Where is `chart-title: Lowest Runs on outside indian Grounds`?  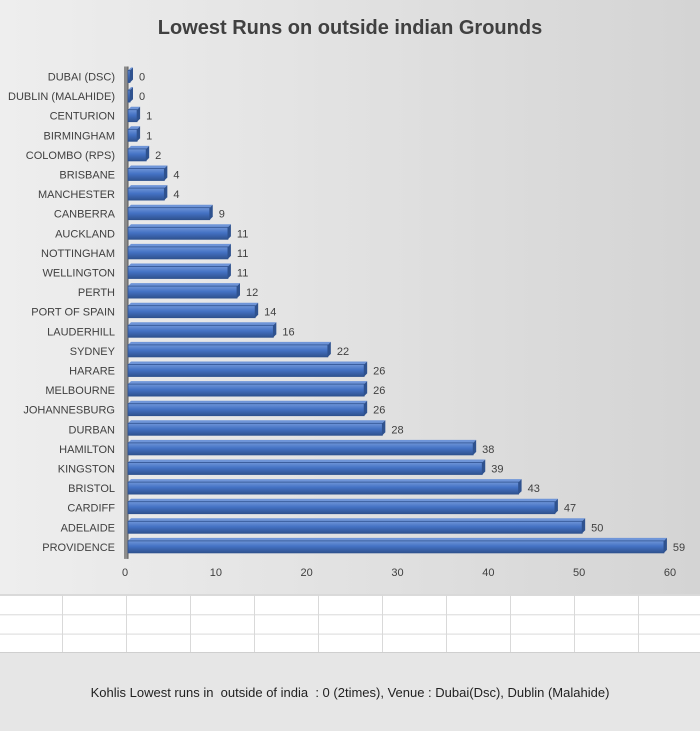 chart-title: Lowest Runs on outside indian Grounds is located at coordinates (350, 28).